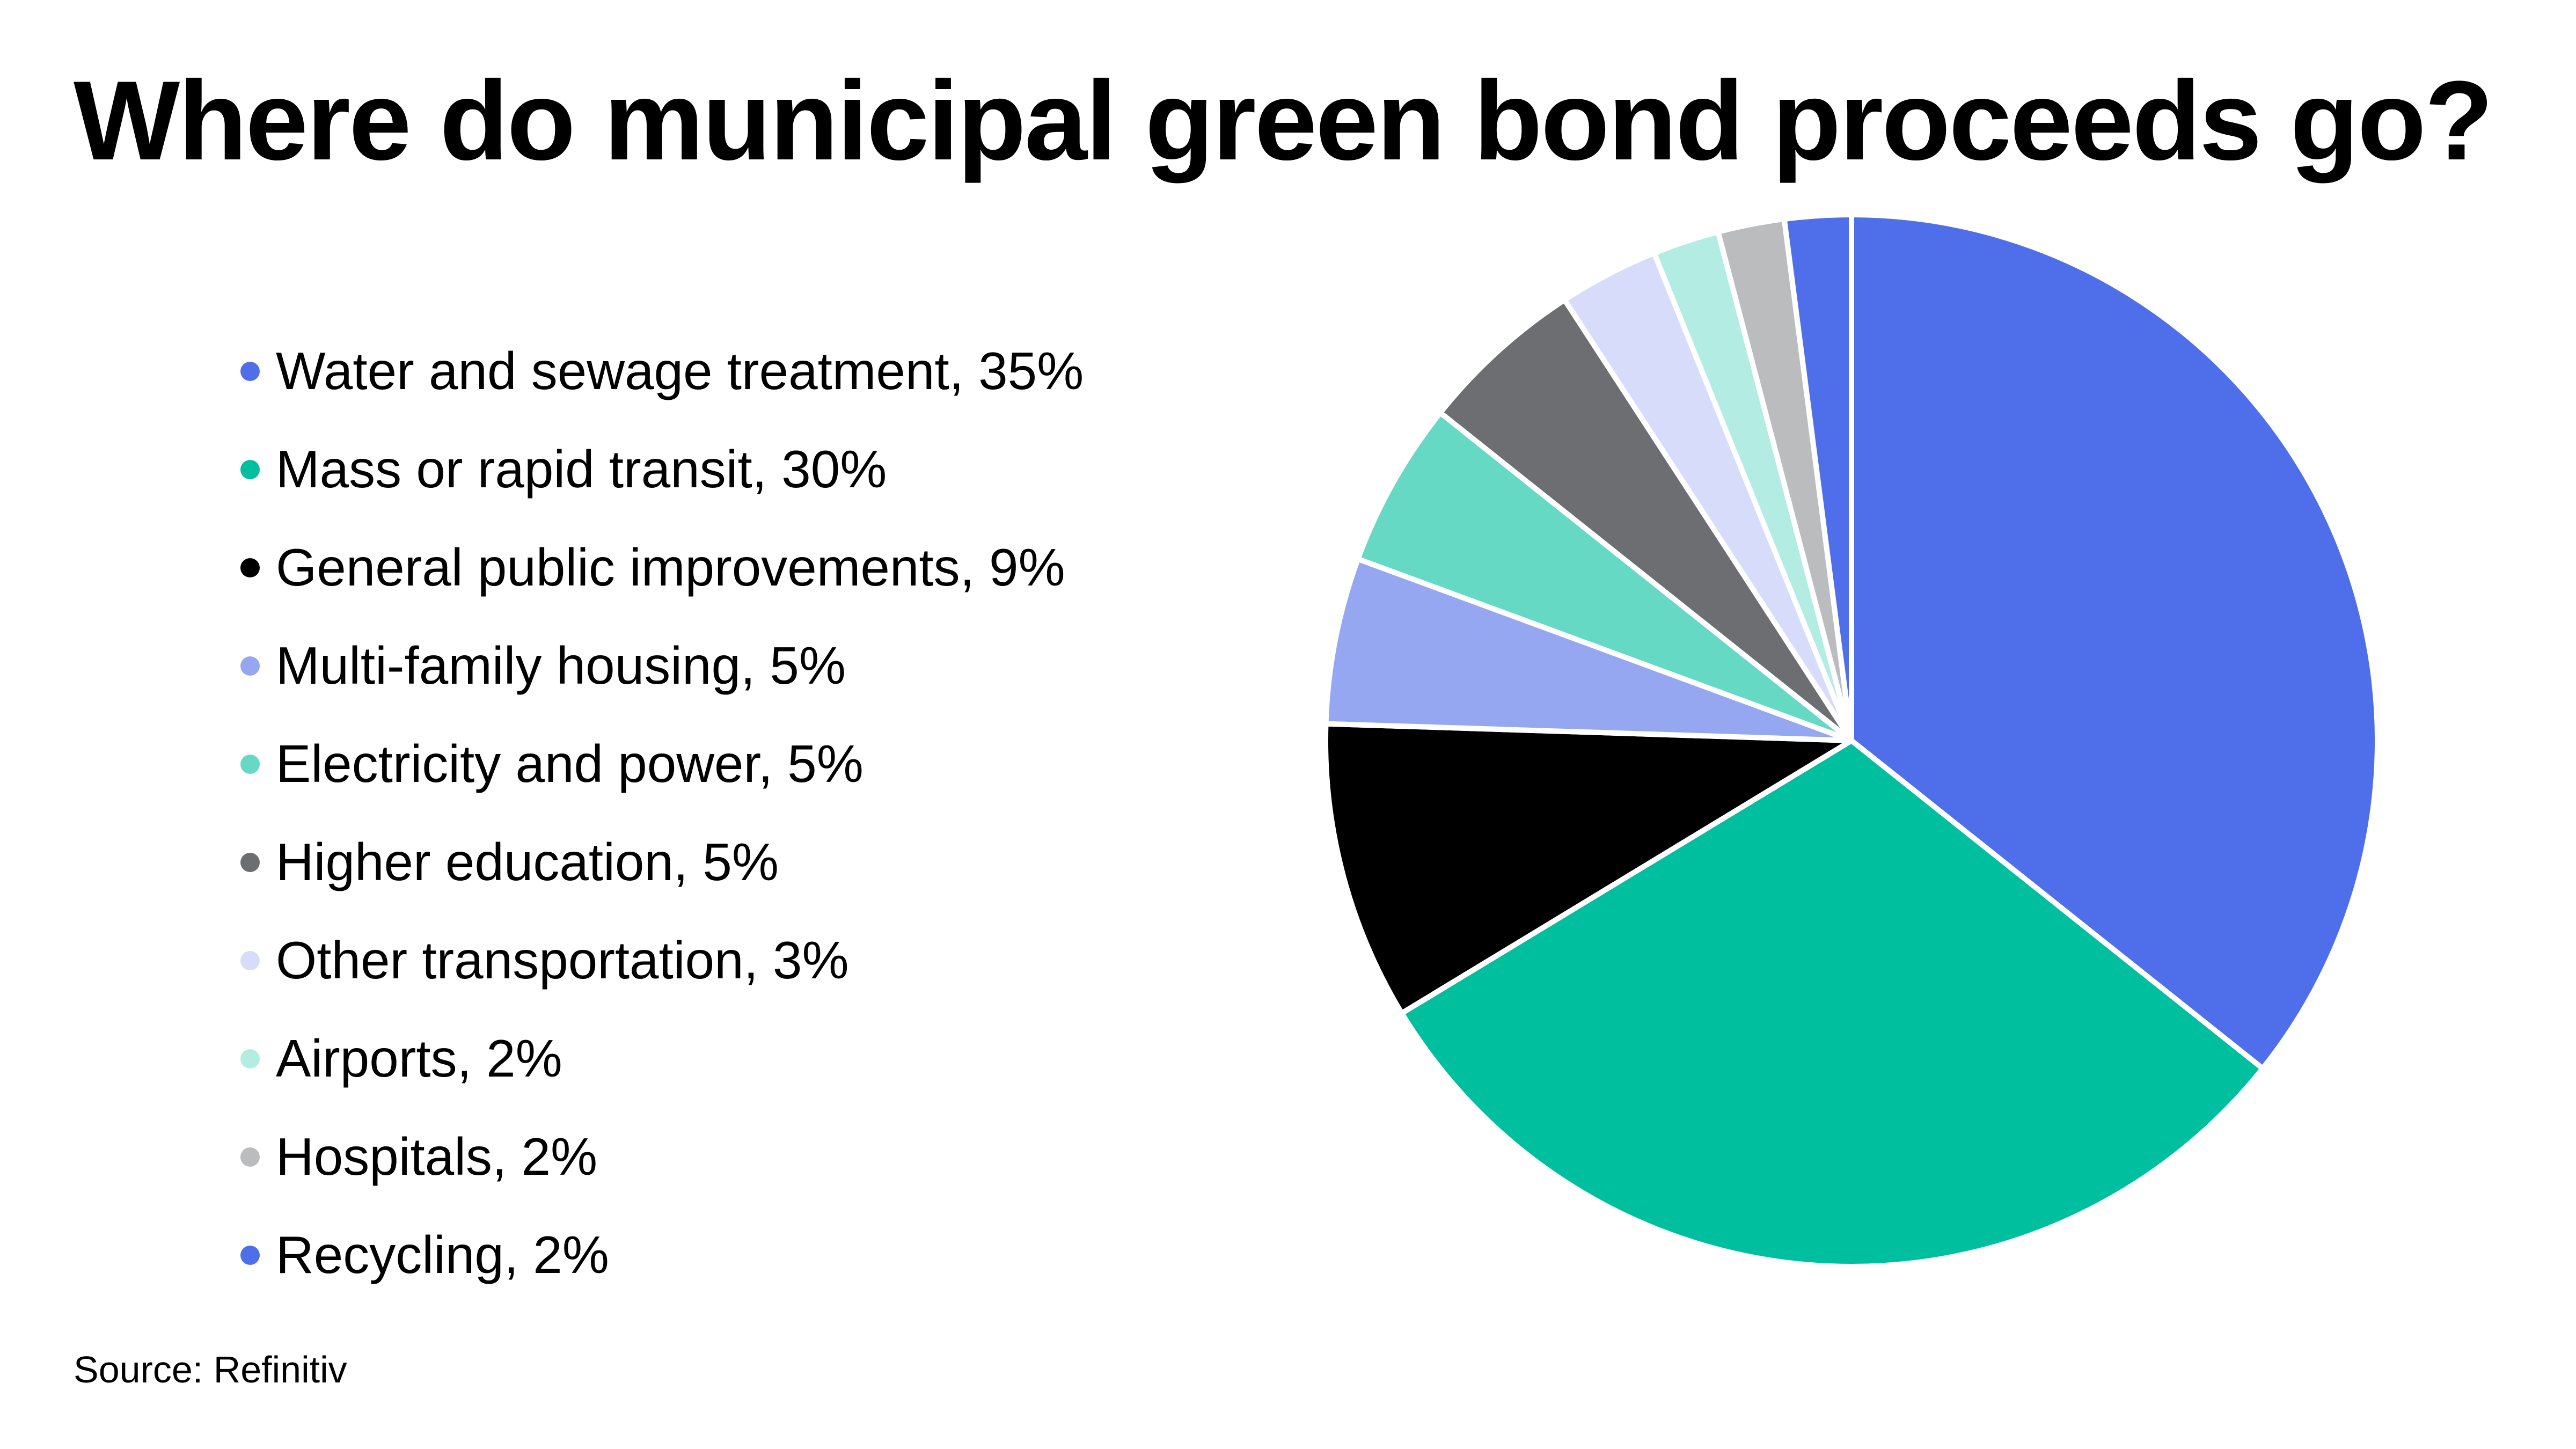 The height and width of the screenshot is (1449, 2576). What do you see at coordinates (670, 567) in the screenshot?
I see `legend-label: General public improvements, 9%` at bounding box center [670, 567].